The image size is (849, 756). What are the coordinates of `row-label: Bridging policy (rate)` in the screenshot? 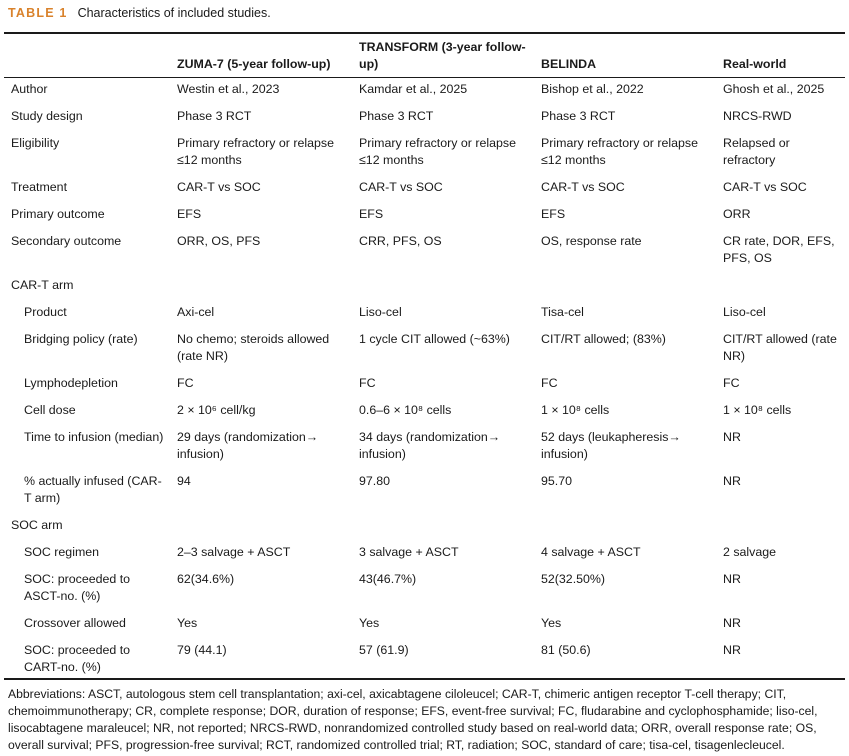 It's located at (81, 339).